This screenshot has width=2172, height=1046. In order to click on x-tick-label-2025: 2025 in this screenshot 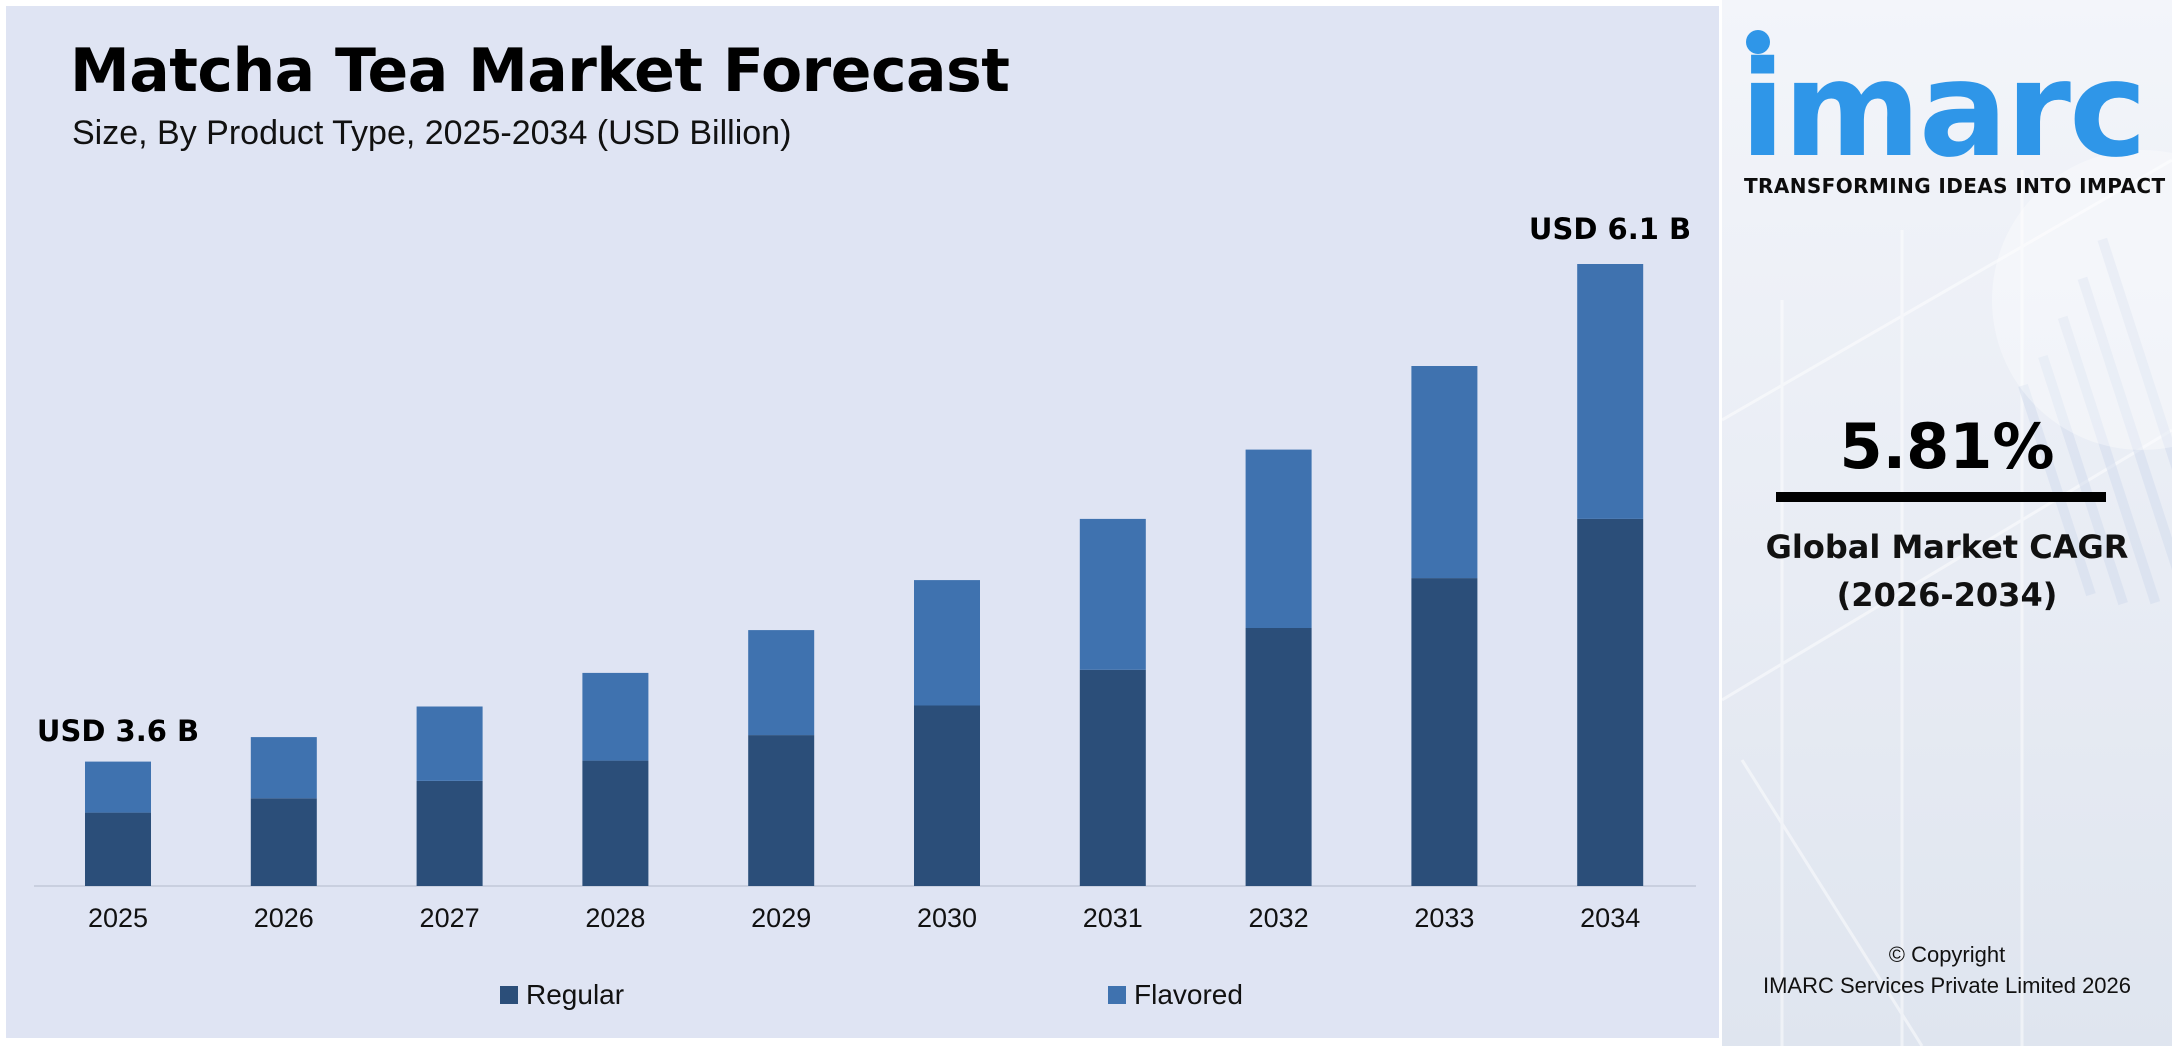, I will do `click(118, 918)`.